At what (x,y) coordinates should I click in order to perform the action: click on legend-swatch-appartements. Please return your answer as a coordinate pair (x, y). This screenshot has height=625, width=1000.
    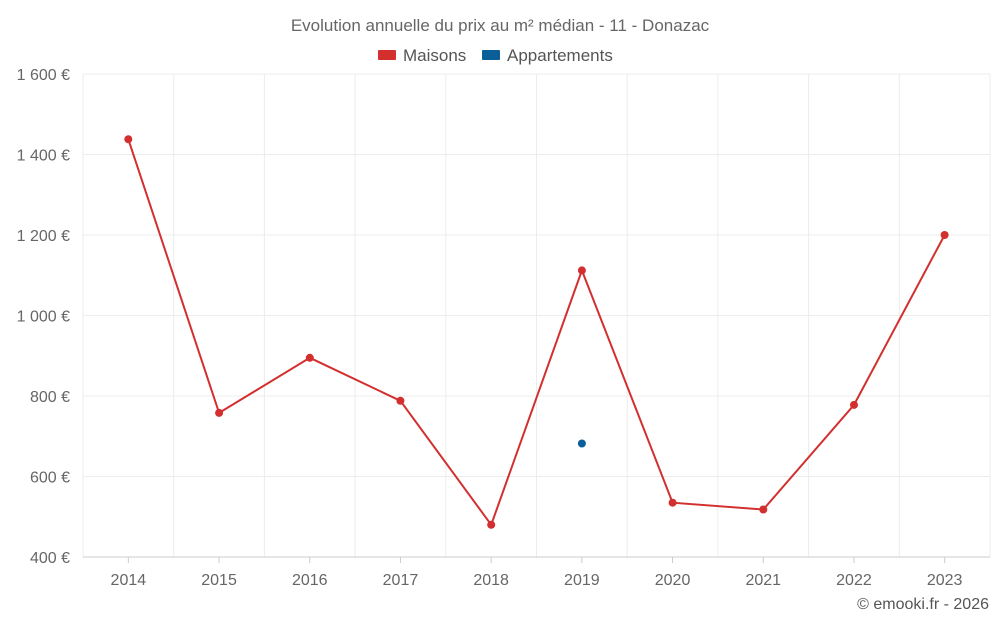
    Looking at the image, I should click on (491, 55).